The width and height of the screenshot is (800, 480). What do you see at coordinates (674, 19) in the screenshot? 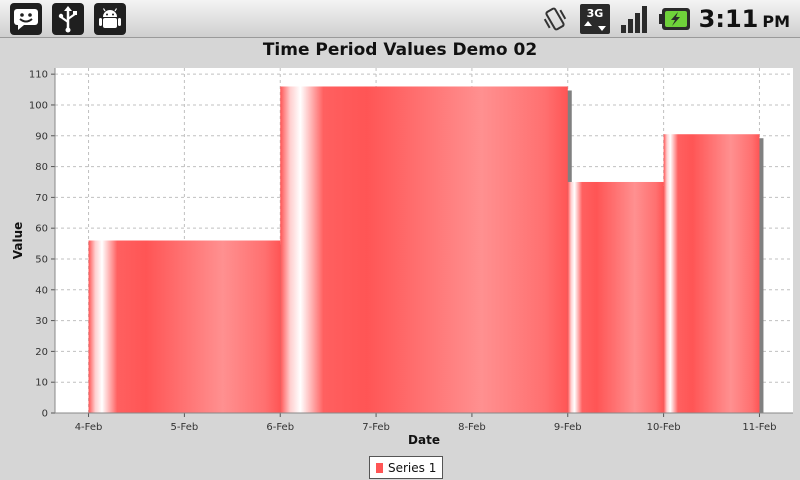
I see `battery-charging-icon` at bounding box center [674, 19].